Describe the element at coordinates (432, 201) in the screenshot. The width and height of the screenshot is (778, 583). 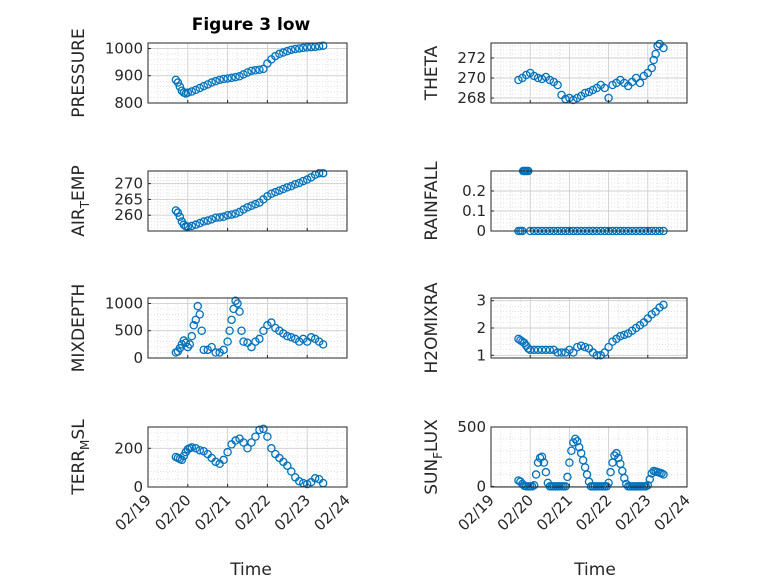
I see `y-axis-label: RAINFALL` at that location.